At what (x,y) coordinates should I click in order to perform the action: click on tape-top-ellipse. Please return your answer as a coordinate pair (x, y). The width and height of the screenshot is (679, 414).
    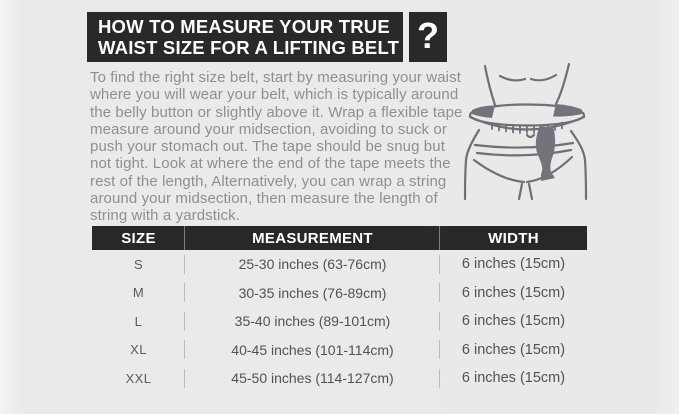
    Looking at the image, I should click on (527, 115).